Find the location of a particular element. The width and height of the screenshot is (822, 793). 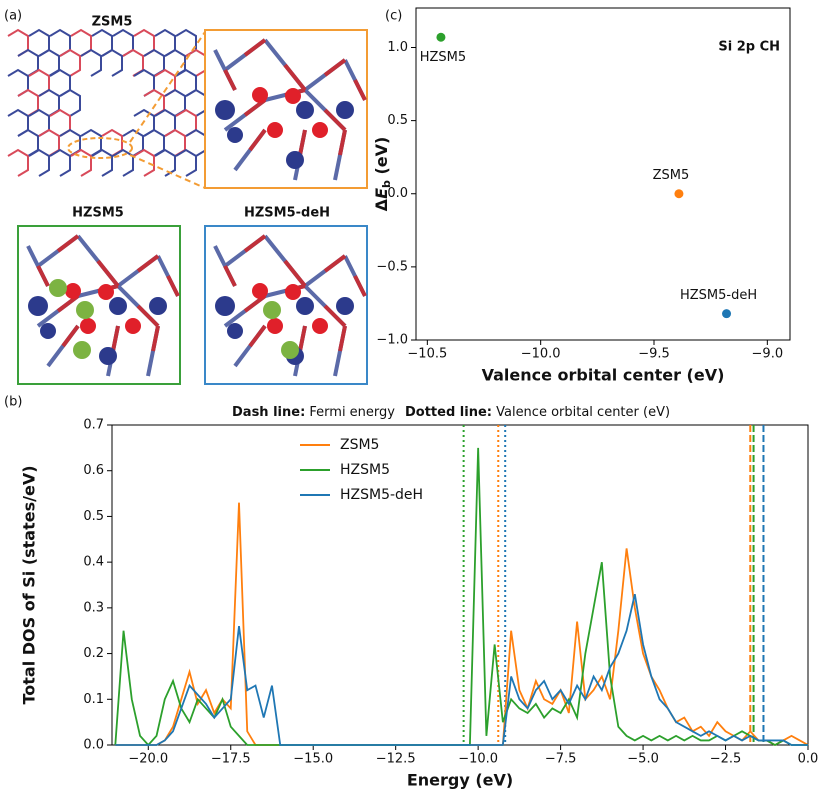

panel-label: (c) is located at coordinates (393, 16).